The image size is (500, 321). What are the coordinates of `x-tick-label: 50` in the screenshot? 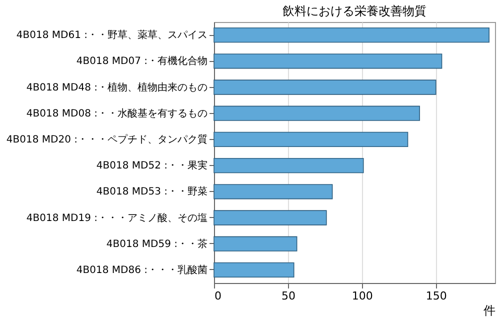 It's located at (288, 296).